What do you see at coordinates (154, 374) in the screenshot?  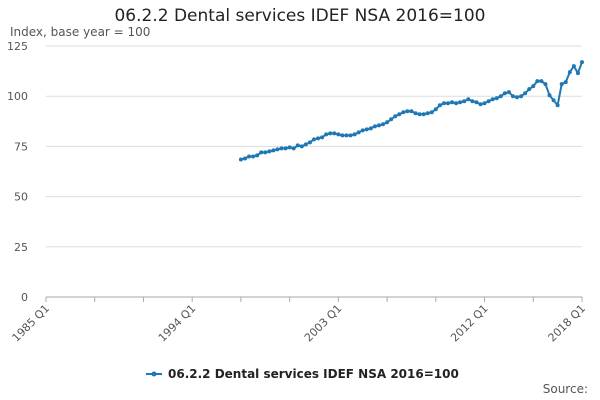 I see `legend-swatch-marker` at bounding box center [154, 374].